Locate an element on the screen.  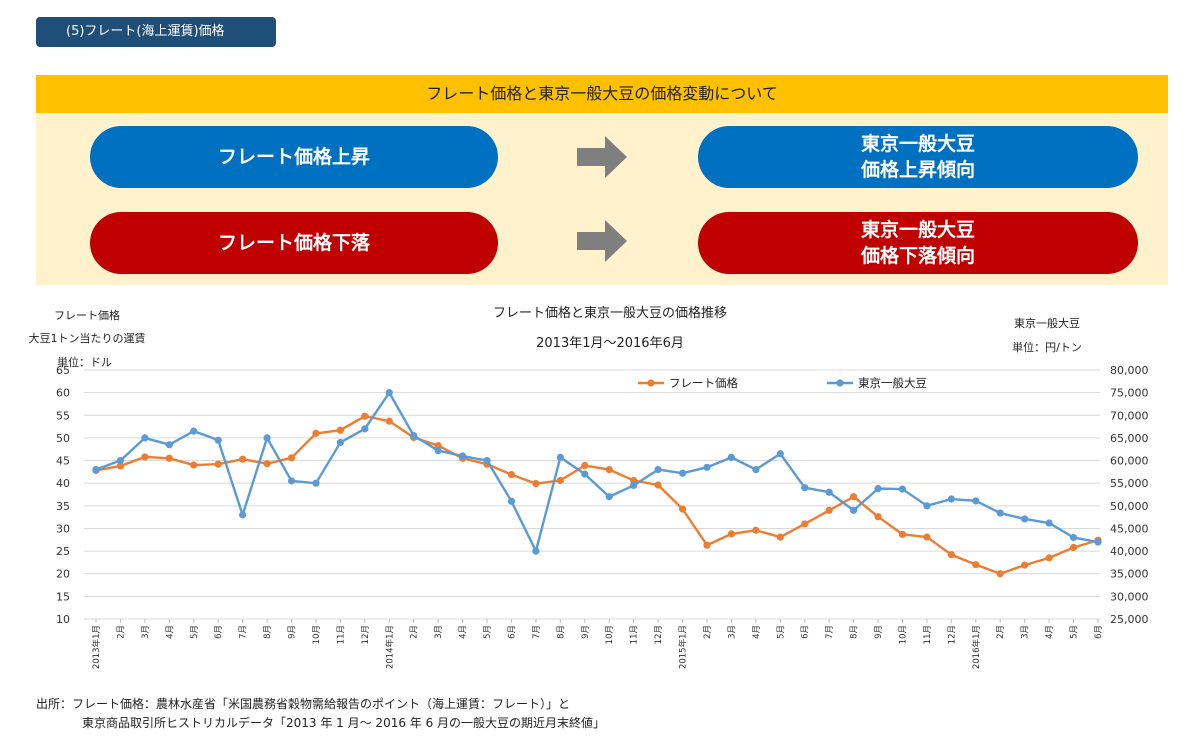
soy-down-pill: 東京一般大豆 価格下落傾向 is located at coordinates (918, 243).